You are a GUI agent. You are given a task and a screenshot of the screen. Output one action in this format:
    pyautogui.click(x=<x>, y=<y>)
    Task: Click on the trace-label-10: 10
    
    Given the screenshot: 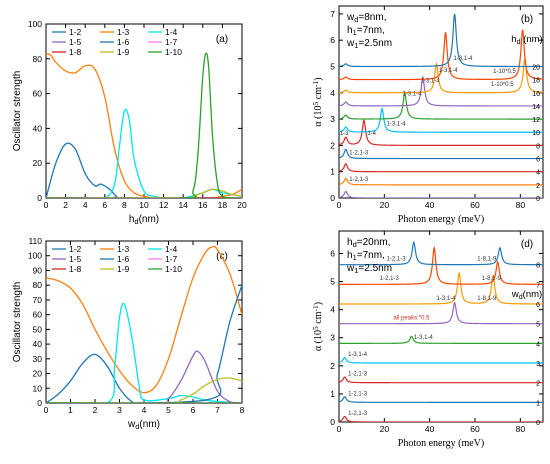 What is the action you would take?
    pyautogui.click(x=536, y=133)
    